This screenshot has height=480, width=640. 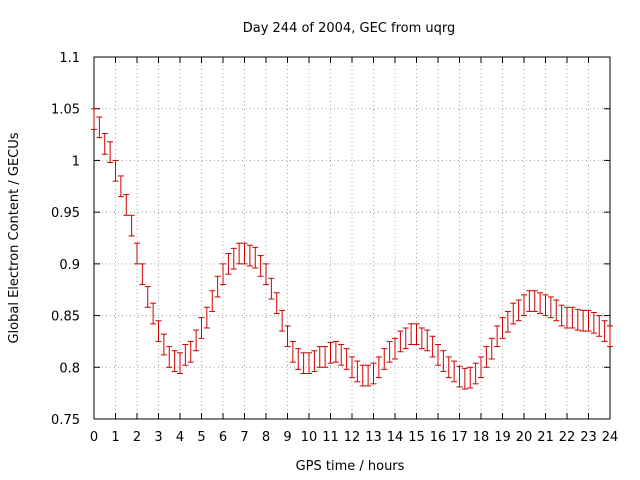 I want to click on y-tick-label: 1, so click(x=76, y=161).